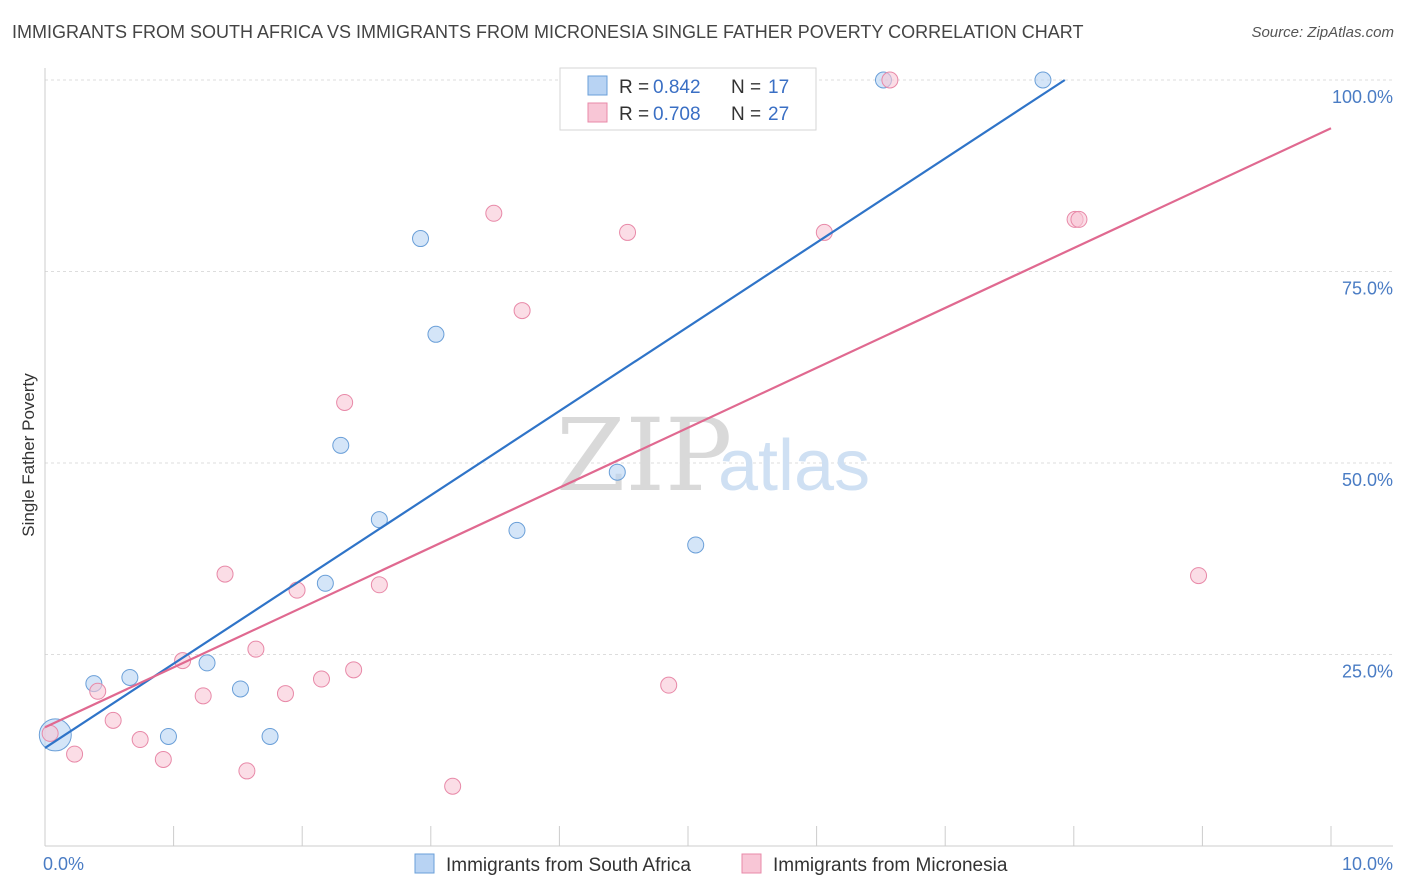 Image resolution: width=1406 pixels, height=892 pixels. Describe the element at coordinates (644, 455) in the screenshot. I see `watermark-zip: ZIP` at that location.